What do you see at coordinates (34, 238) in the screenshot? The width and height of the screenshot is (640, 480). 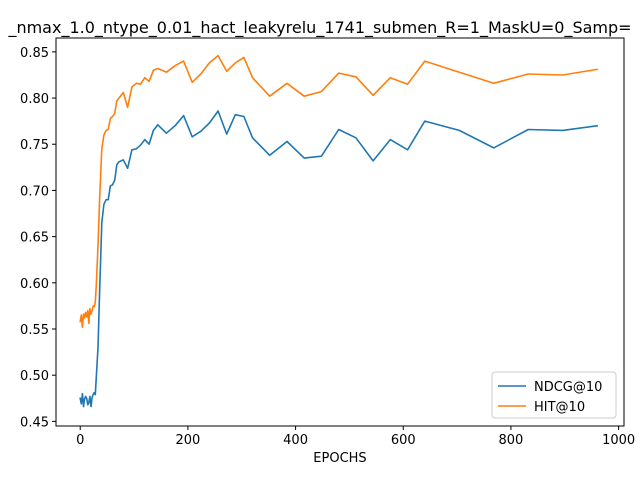 I see `y-tick-label: 0.65` at bounding box center [34, 238].